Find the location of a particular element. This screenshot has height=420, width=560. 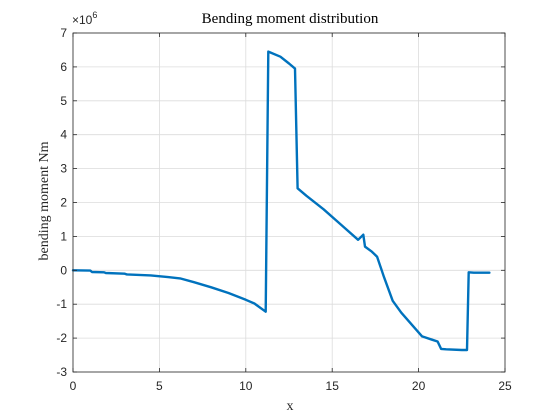

x-tick-label: 5 is located at coordinates (159, 386).